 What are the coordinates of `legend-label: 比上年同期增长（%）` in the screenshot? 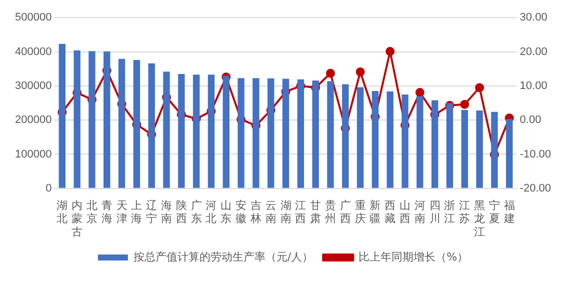 It's located at (413, 257).